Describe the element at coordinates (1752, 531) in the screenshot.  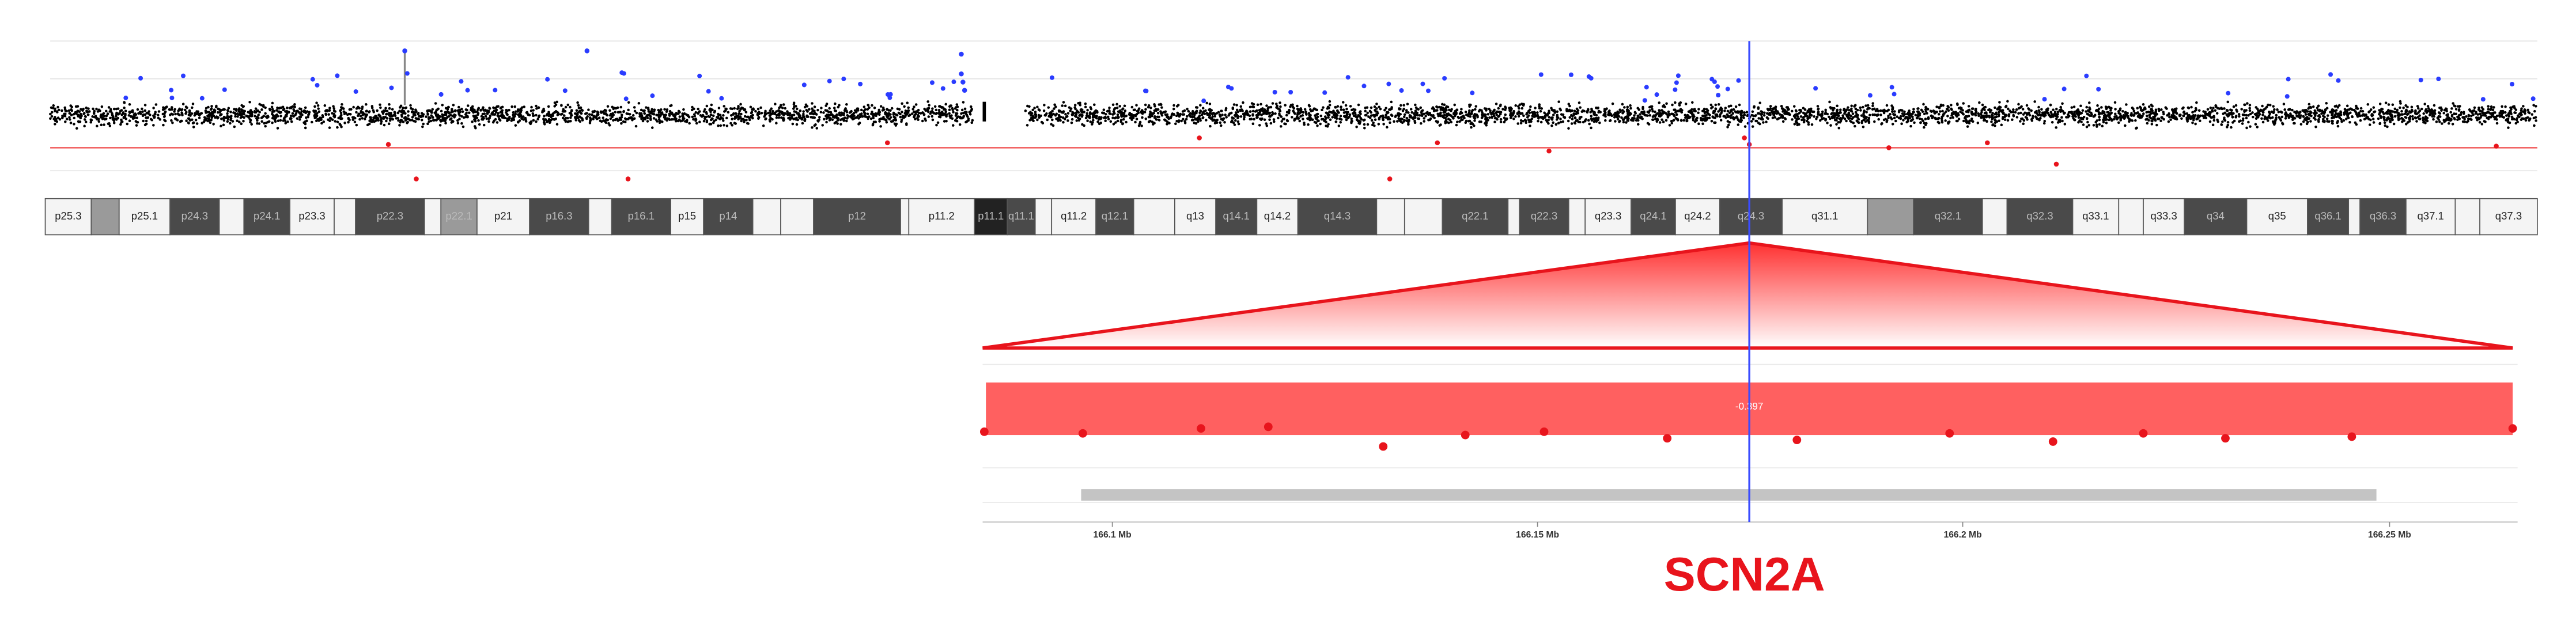
I see `axis: 166.1 Mb 166.15 Mb 166.2 Mb 166.25 Mb` at that location.